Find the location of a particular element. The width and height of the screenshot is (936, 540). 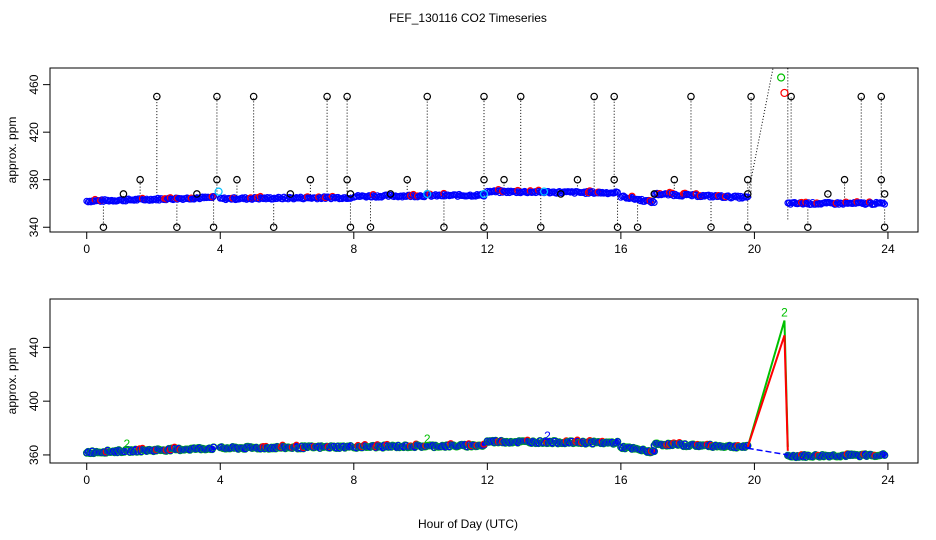

y-tick-label: 460 is located at coordinates (34, 84).